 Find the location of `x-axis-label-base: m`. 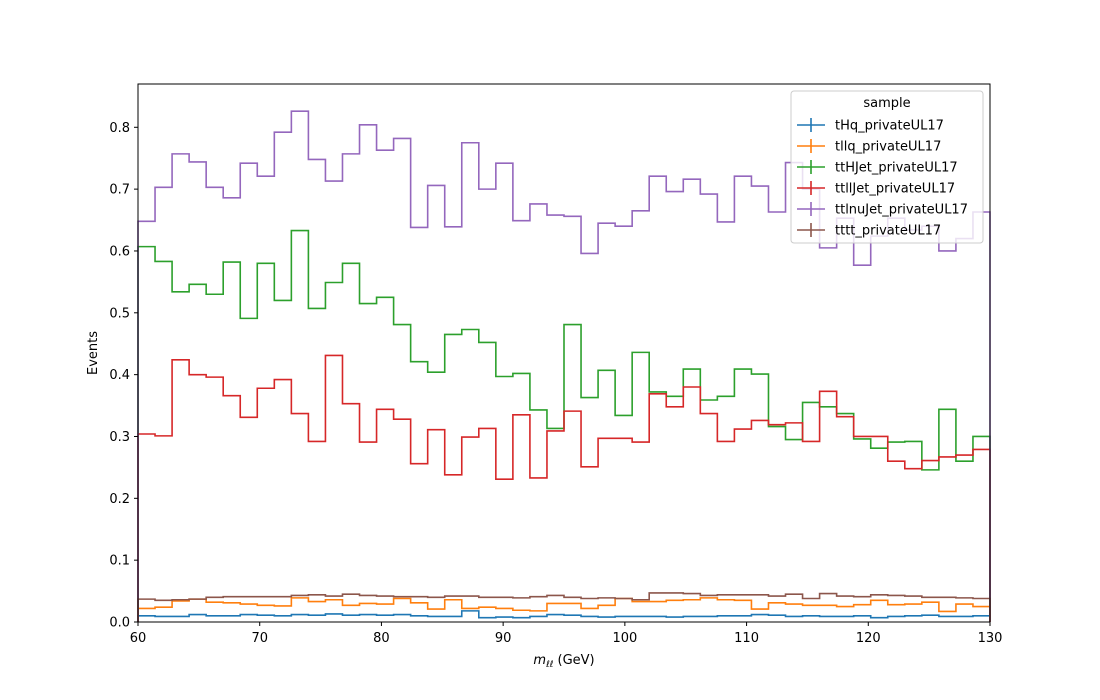

x-axis-label-base: m is located at coordinates (539, 660).